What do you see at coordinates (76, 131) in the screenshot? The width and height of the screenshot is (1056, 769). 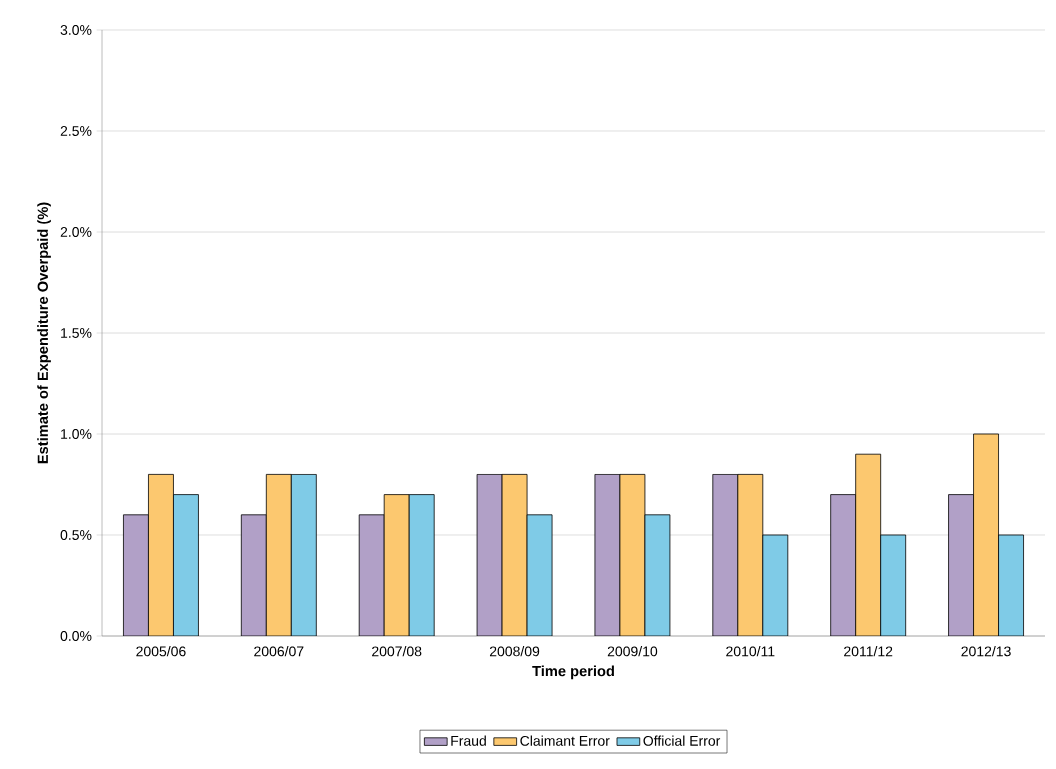 I see `y-tick-label: 2.5%` at bounding box center [76, 131].